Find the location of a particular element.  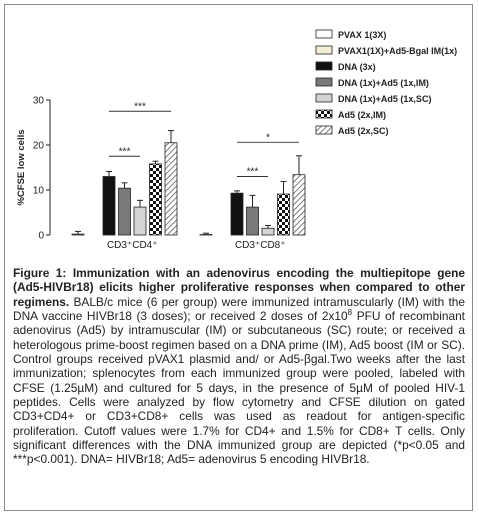

y-tick-label: 30 is located at coordinates (39, 101).